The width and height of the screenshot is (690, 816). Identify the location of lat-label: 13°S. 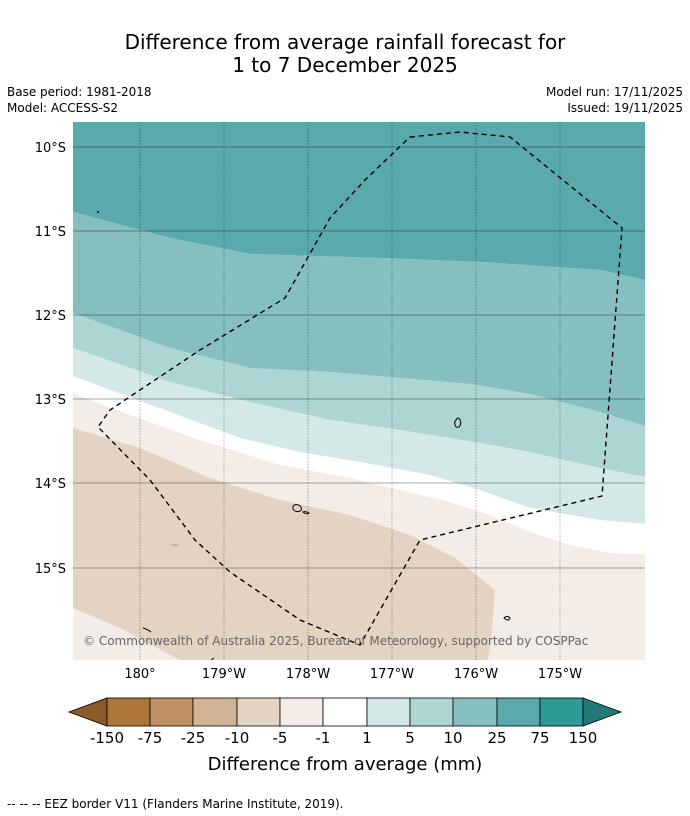
(50, 400).